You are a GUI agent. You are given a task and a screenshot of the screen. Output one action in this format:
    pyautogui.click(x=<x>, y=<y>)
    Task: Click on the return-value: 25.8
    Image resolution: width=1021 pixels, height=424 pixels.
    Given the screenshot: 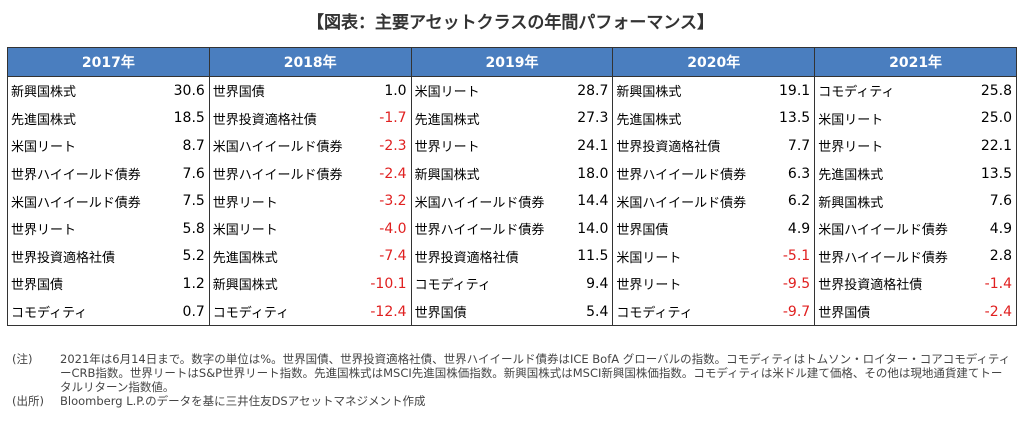 What is the action you would take?
    pyautogui.click(x=985, y=90)
    